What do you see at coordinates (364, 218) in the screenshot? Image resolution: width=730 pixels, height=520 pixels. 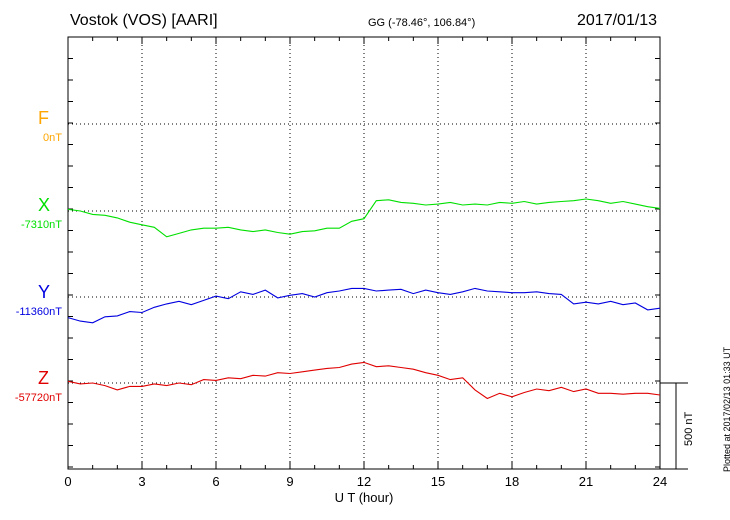 I see `series-line-x` at bounding box center [364, 218].